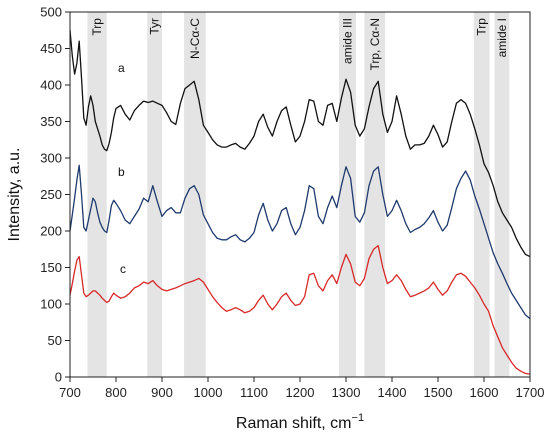 The width and height of the screenshot is (550, 439). Describe the element at coordinates (195, 38) in the screenshot. I see `band-label-2: N-Cα-C` at that location.